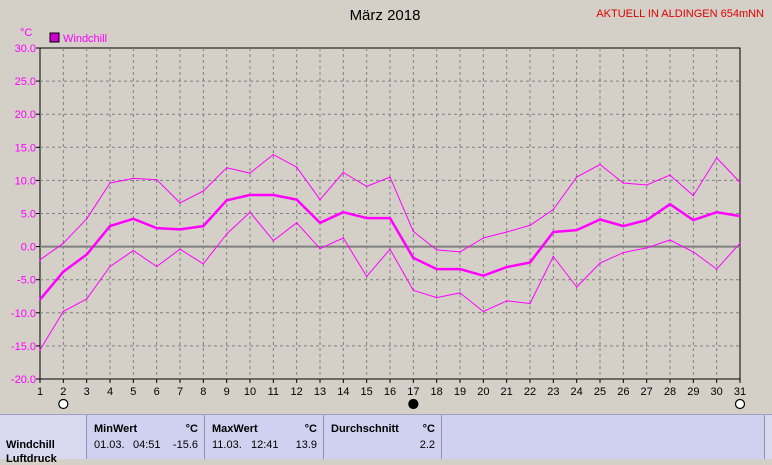  Describe the element at coordinates (54, 37) in the screenshot. I see `legend-swatch` at that location.